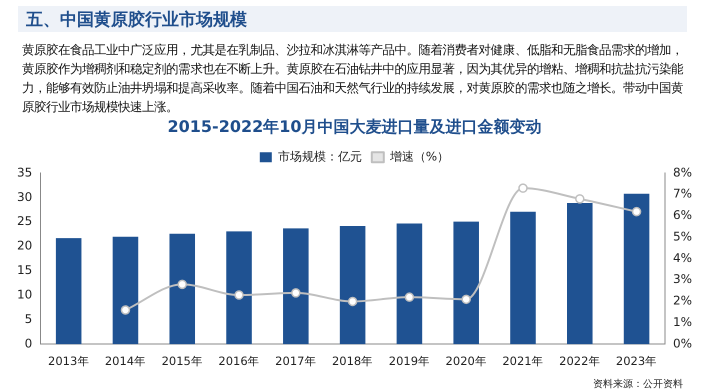 The image size is (705, 392). What do you see at coordinates (682, 279) in the screenshot?
I see `y2-tick-label: 3%` at bounding box center [682, 279].